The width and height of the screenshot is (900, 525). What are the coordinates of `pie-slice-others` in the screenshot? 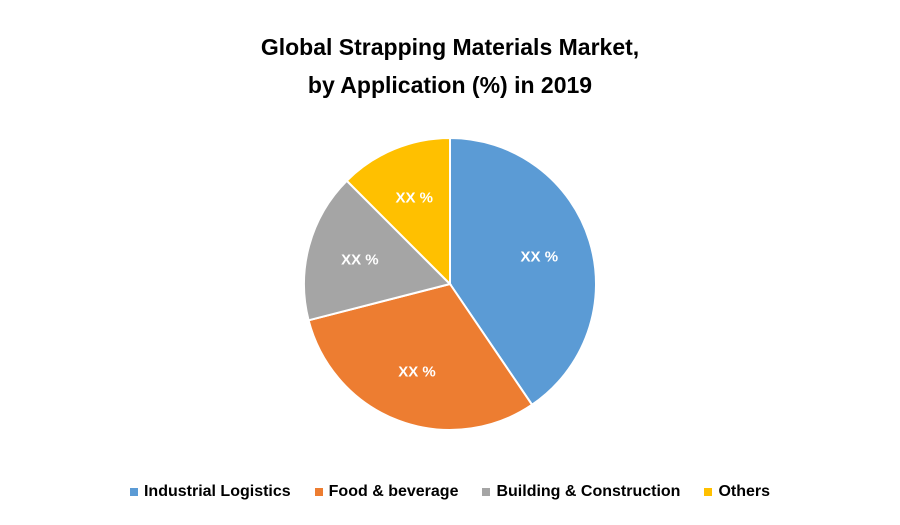 It's located at (398, 211).